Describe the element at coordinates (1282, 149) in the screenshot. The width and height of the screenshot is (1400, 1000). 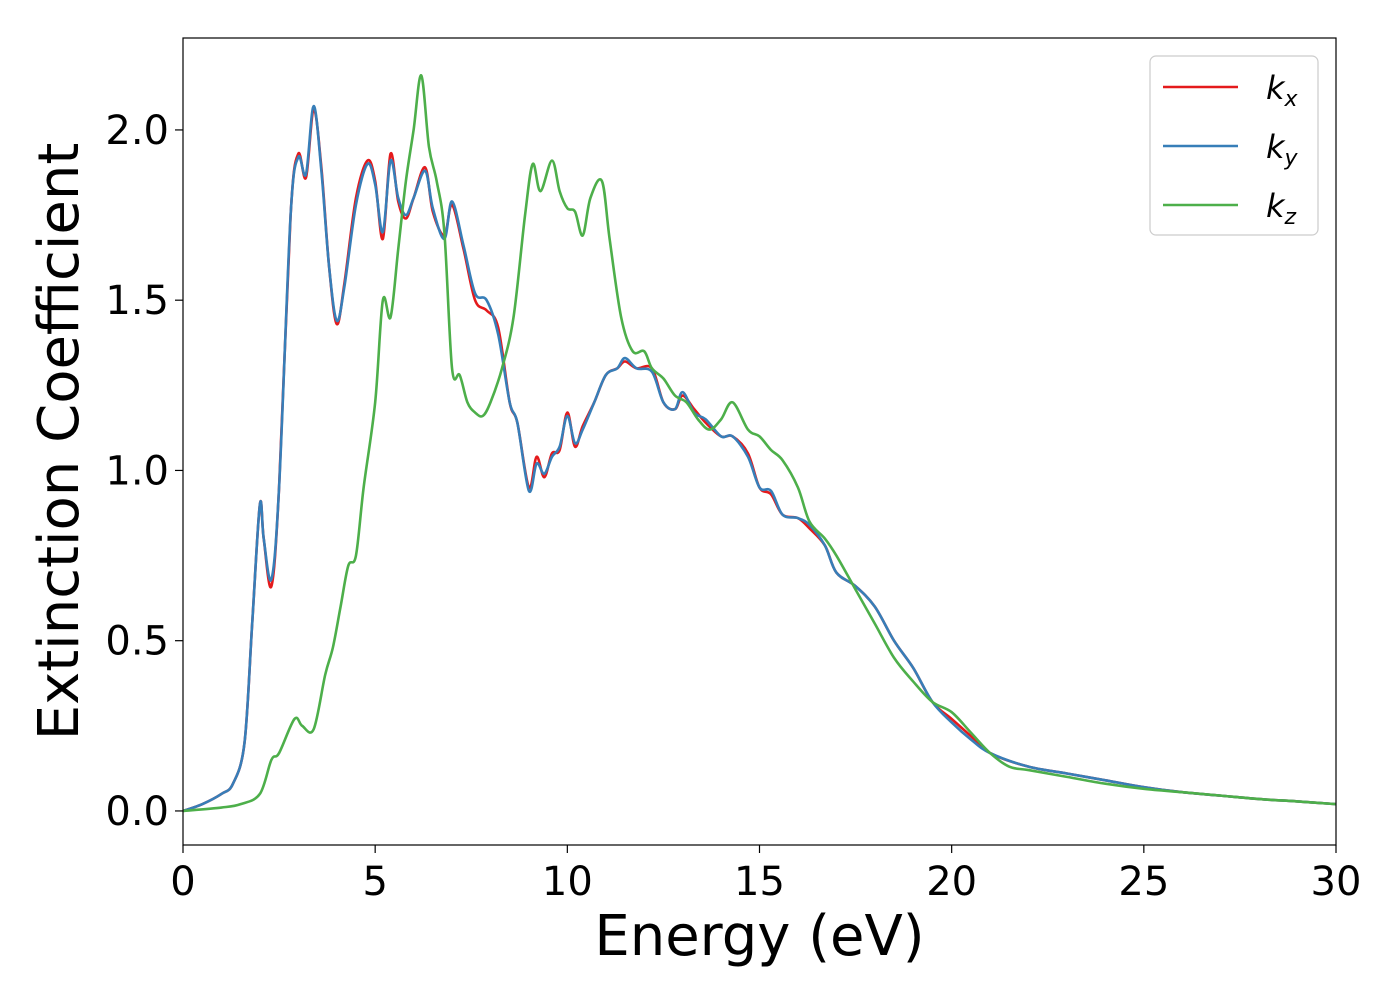
I see `legend-label-y: ky` at that location.